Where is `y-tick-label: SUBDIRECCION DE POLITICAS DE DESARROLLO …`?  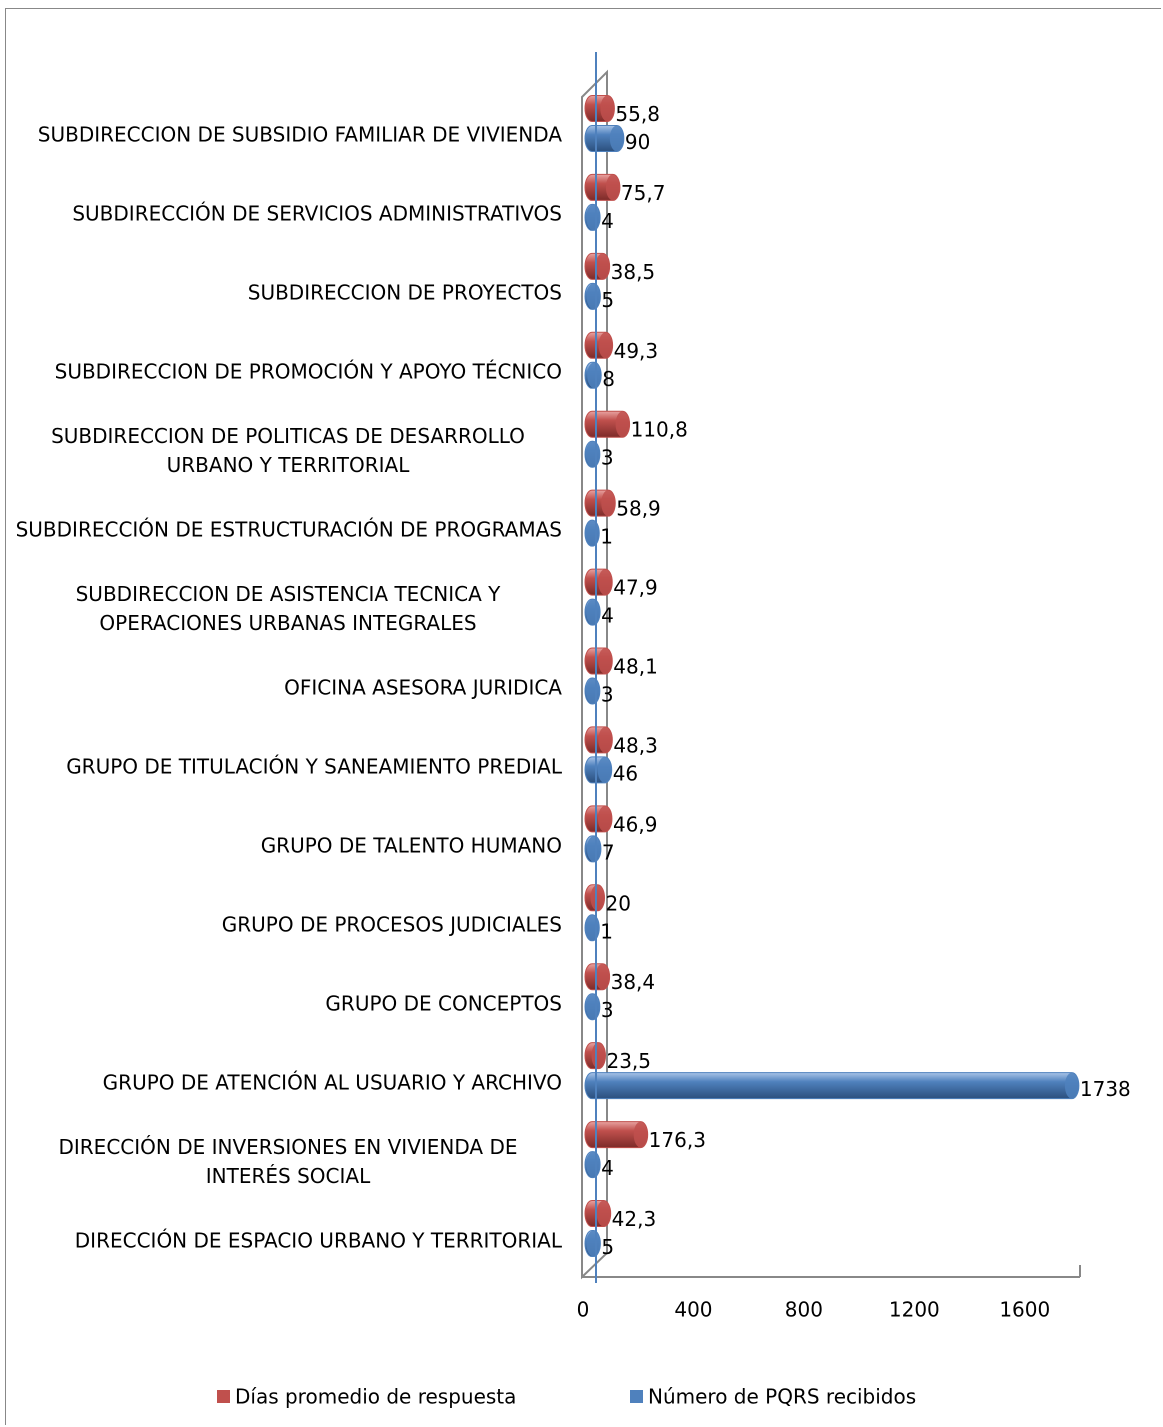
y-tick-label: SUBDIRECCION DE POLITICAS DE DESARROLLO … is located at coordinates (288, 451).